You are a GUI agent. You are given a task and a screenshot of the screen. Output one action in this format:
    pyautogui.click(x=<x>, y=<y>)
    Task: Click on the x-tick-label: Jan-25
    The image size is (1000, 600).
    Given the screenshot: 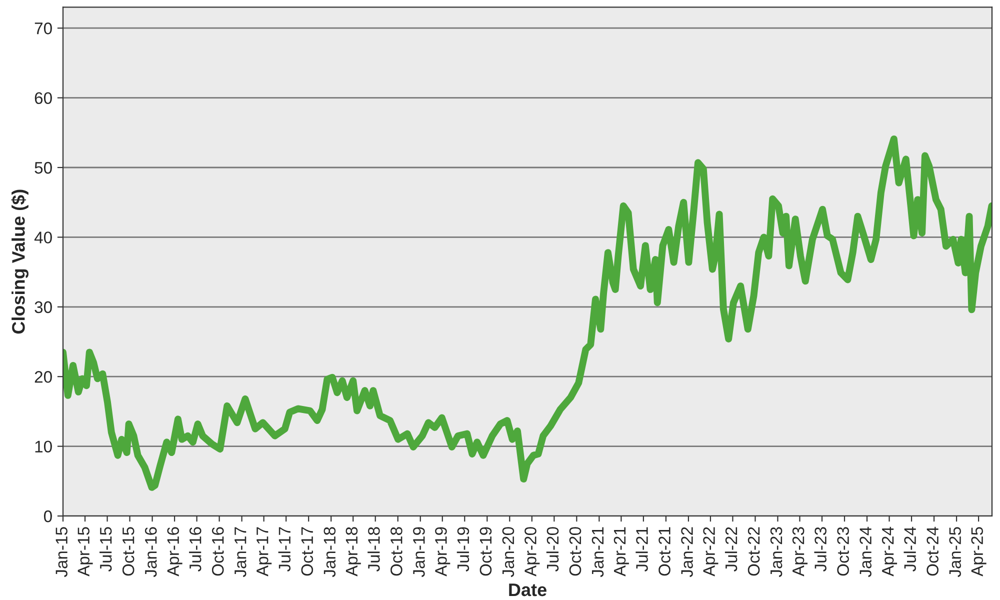 What is the action you would take?
    pyautogui.click(x=955, y=552)
    